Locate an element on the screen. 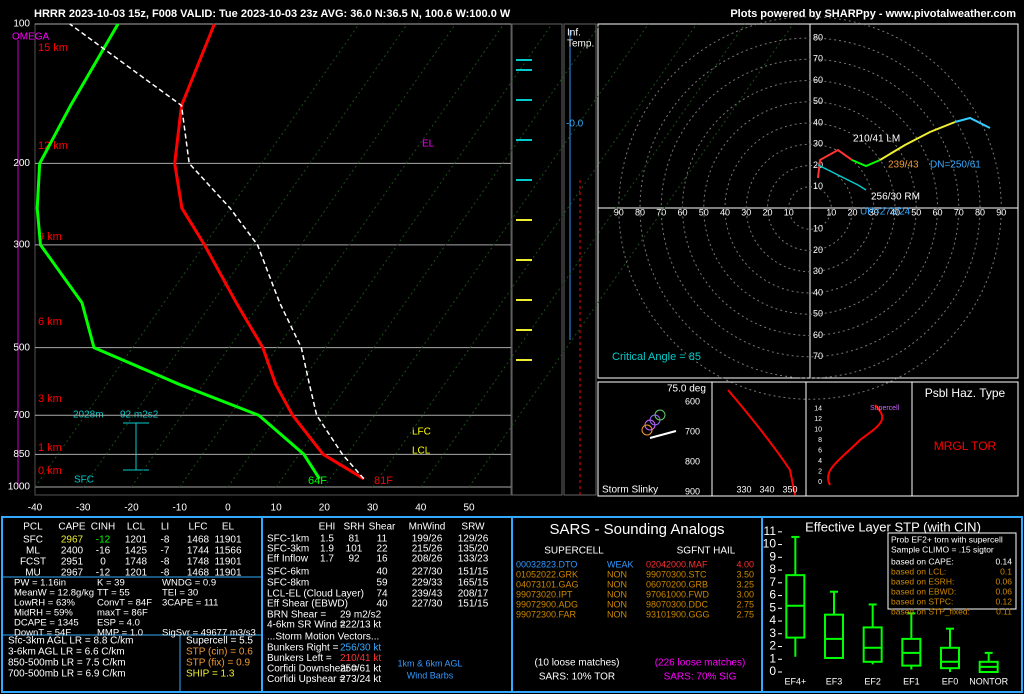 This screenshot has height=694, width=1024. hodo-ring-label: 40 is located at coordinates (725, 212).